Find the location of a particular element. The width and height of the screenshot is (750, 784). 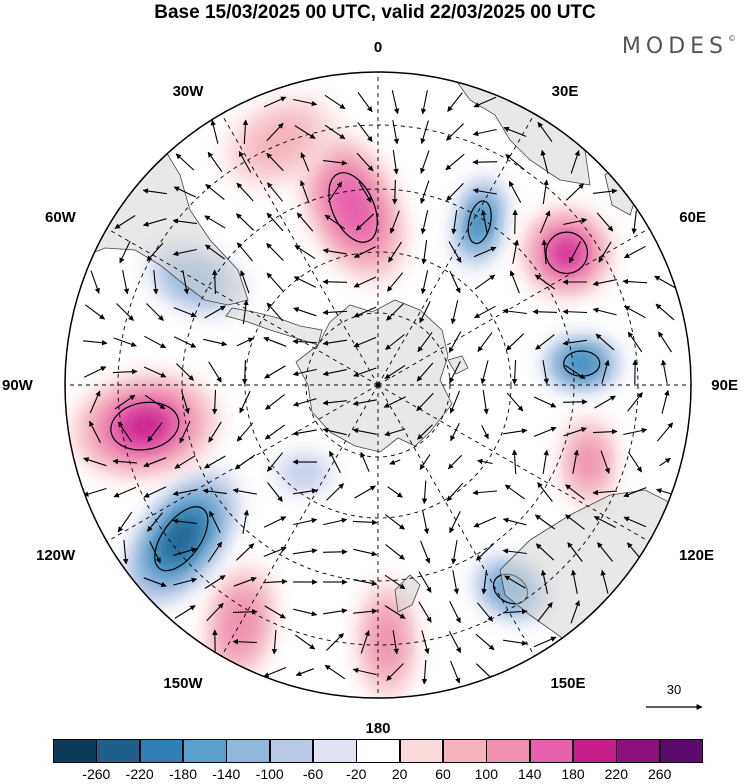

colorbar-tick-label: 60 is located at coordinates (443, 774).